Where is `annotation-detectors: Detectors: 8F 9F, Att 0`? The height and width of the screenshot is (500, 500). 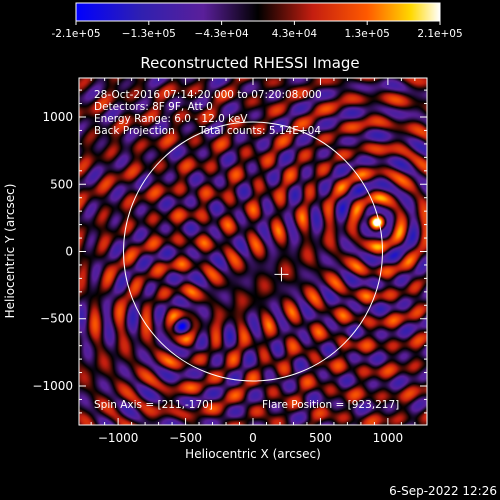
annotation-detectors: Detectors: 8F 9F, Att 0 is located at coordinates (153, 107).